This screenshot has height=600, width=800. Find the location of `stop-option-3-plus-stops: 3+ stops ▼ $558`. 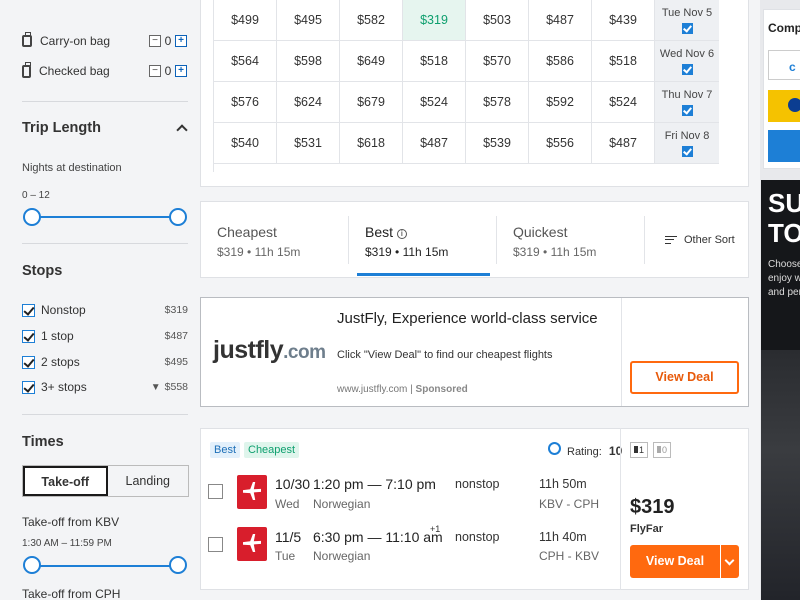

stop-option-3-plus-stops: 3+ stops ▼ $558 is located at coordinates (105, 387).